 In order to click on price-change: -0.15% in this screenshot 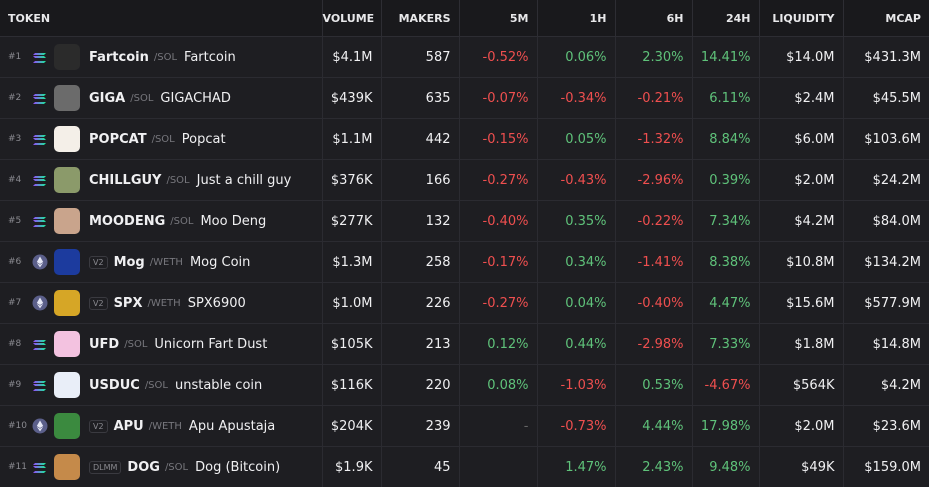, I will do `click(497, 139)`.